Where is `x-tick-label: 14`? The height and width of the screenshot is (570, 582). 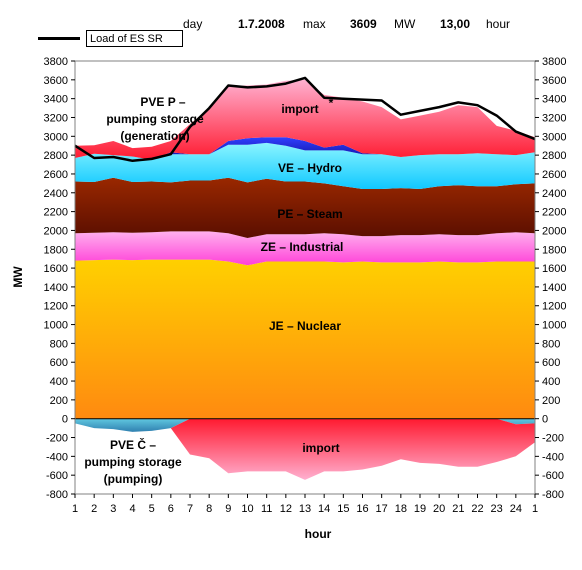 x-tick-label: 14 is located at coordinates (324, 509).